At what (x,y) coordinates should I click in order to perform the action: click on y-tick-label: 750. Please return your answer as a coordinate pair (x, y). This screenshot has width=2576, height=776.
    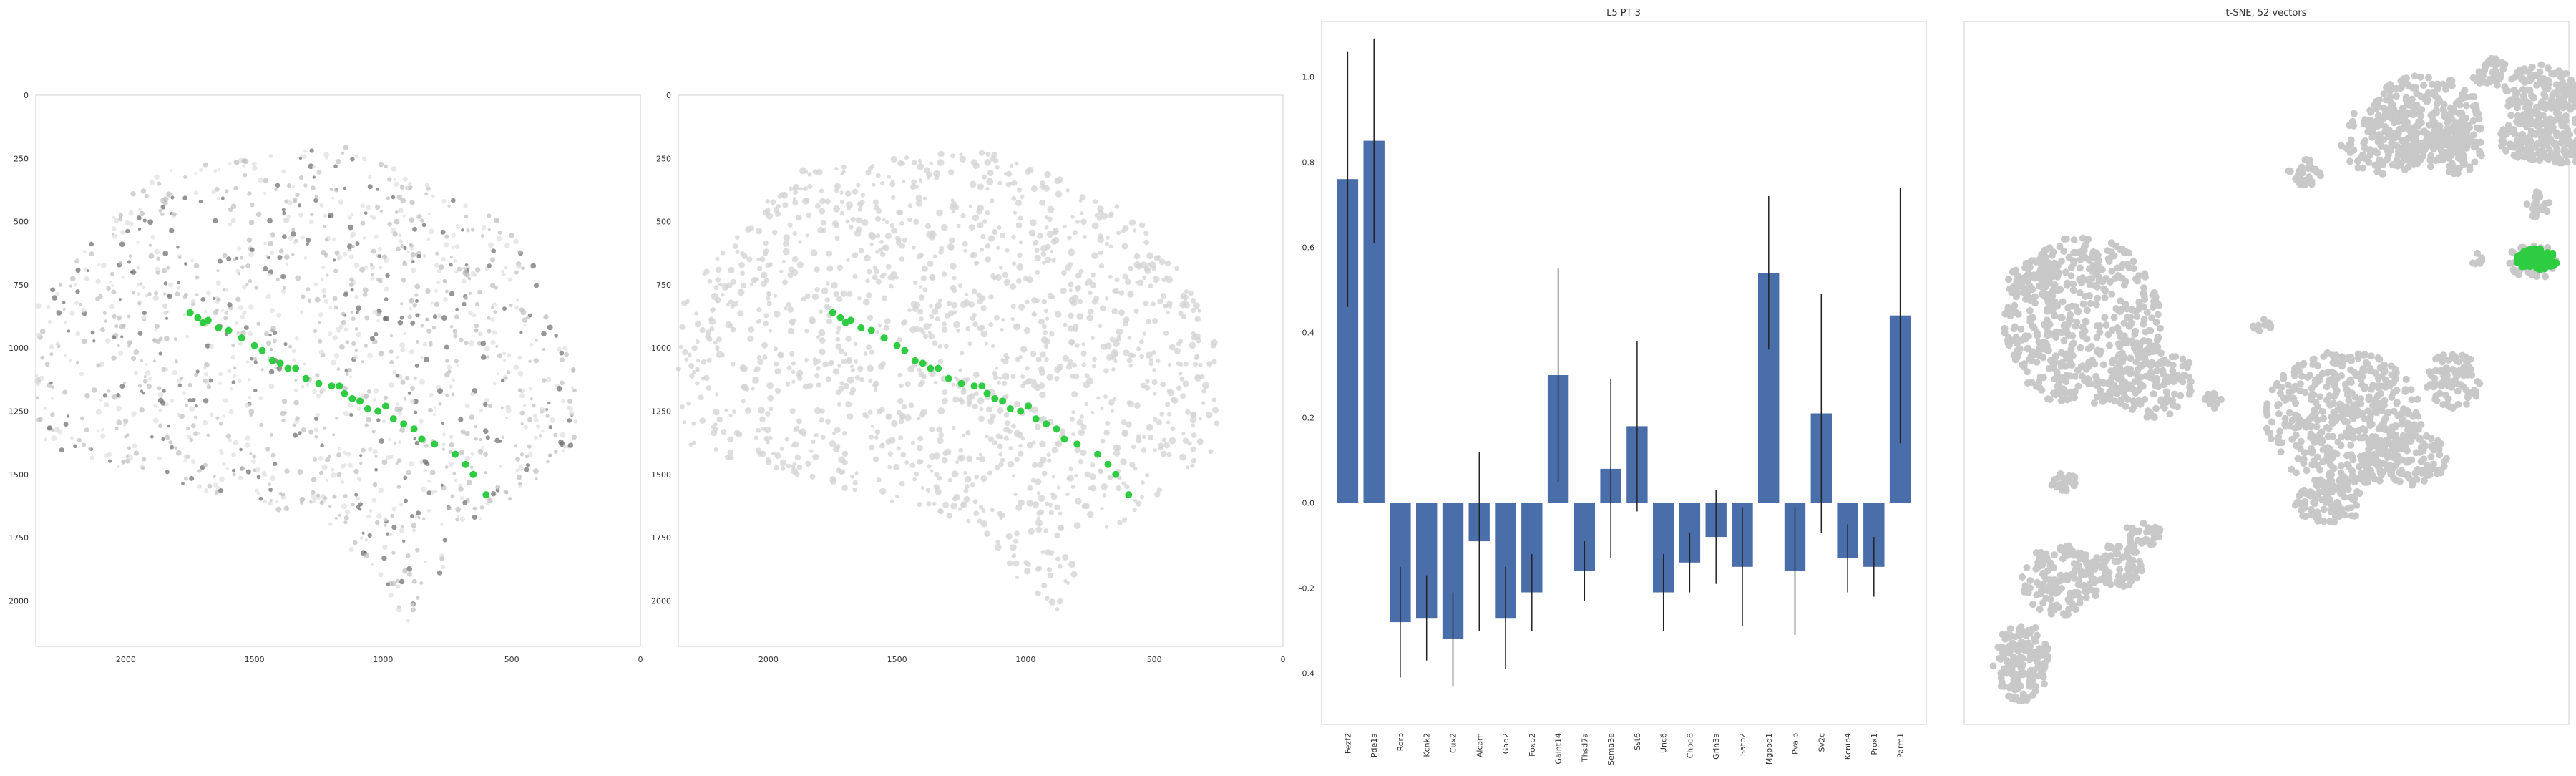
    Looking at the image, I should click on (663, 285).